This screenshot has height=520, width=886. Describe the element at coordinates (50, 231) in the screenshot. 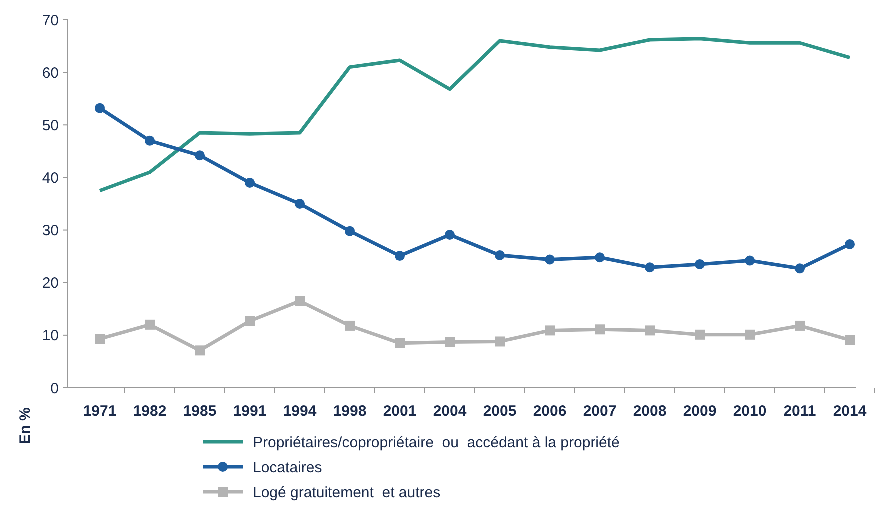

I see `y-tick-label: 30` at that location.